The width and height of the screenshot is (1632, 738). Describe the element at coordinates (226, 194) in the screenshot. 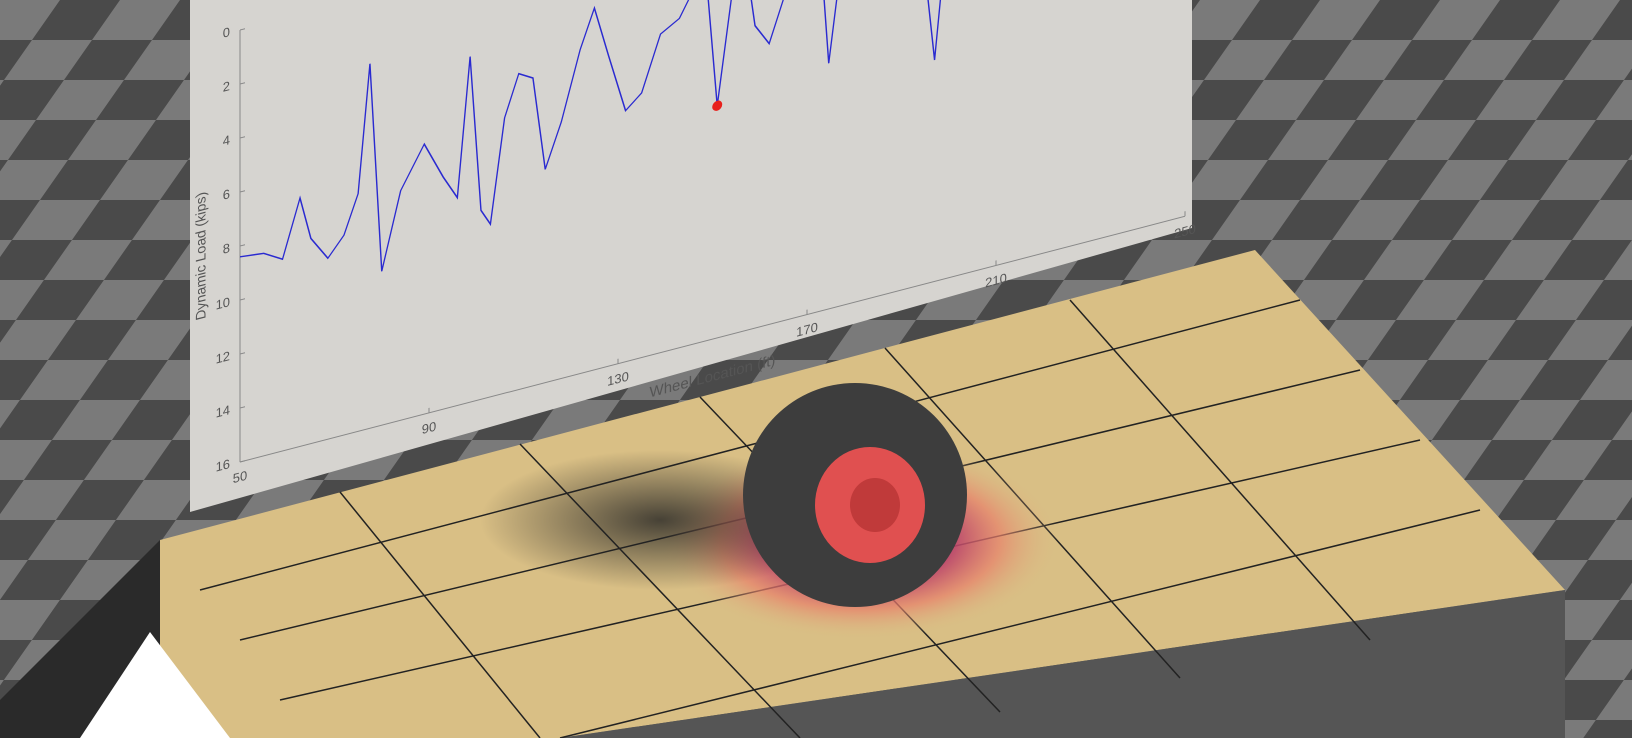

I see `y-tick-label: 6` at that location.